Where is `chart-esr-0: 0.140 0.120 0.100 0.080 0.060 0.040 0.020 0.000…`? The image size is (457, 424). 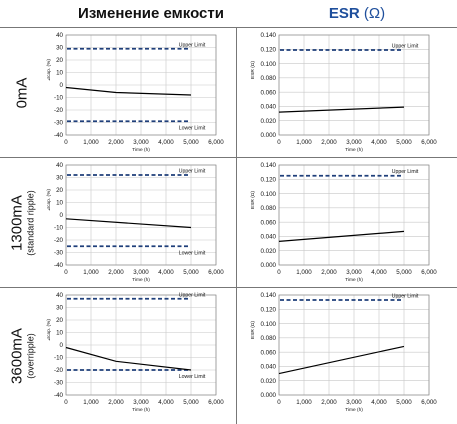 chart-esr-0: 0.140 0.120 0.100 0.080 0.060 0.040 0.020 0.000… is located at coordinates (343, 92).